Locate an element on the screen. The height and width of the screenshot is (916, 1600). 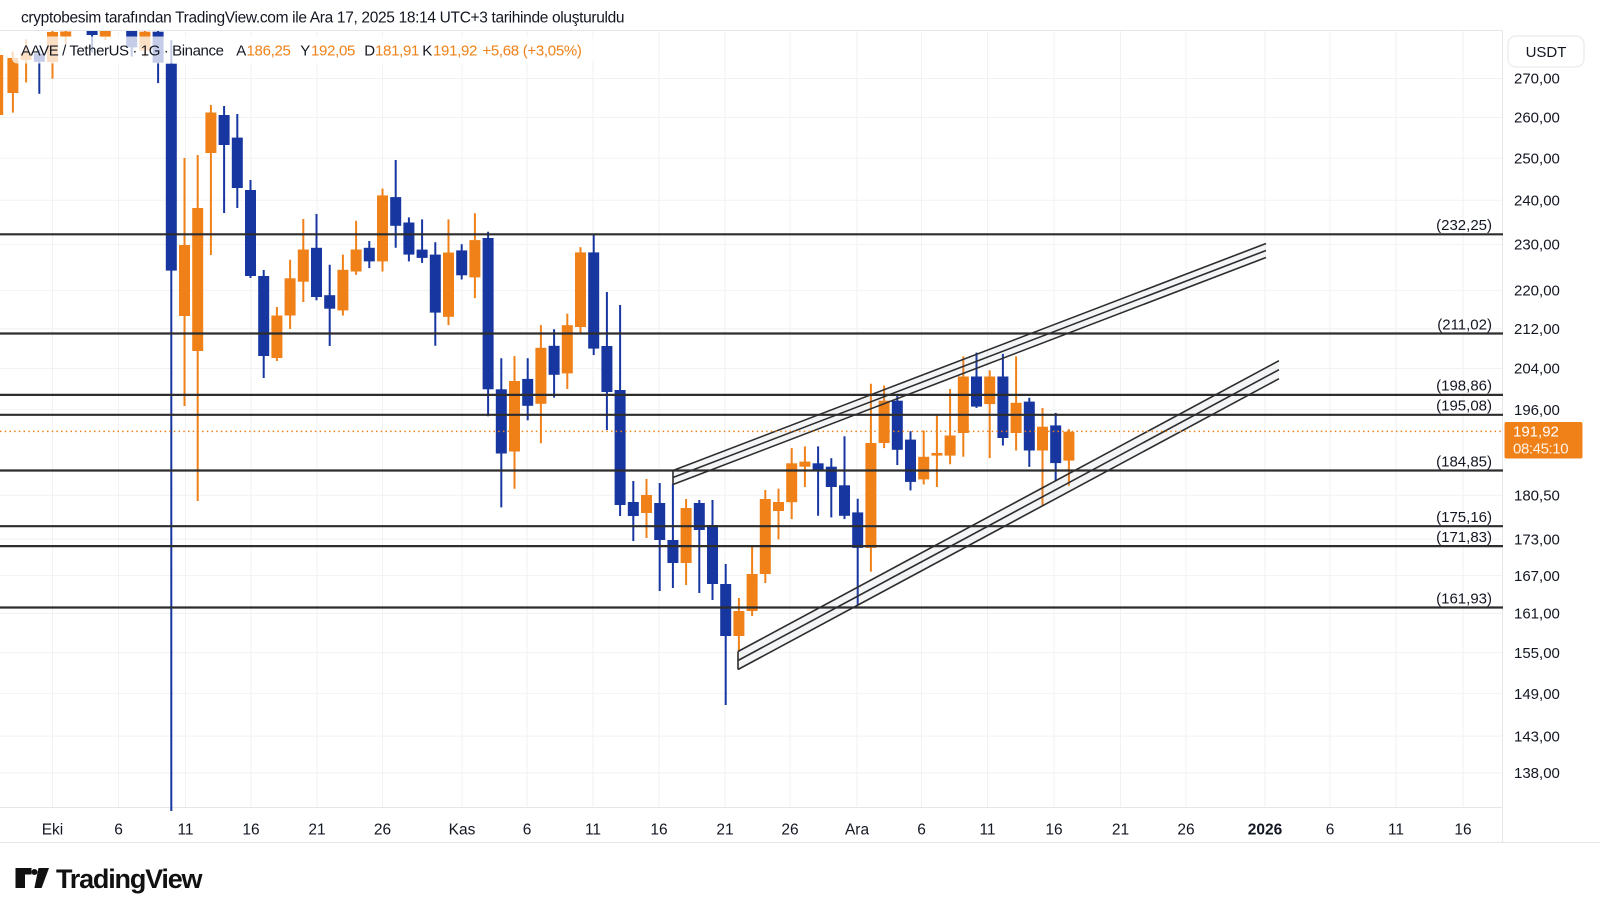
svg-text: 204,00 is located at coordinates (1537, 369).